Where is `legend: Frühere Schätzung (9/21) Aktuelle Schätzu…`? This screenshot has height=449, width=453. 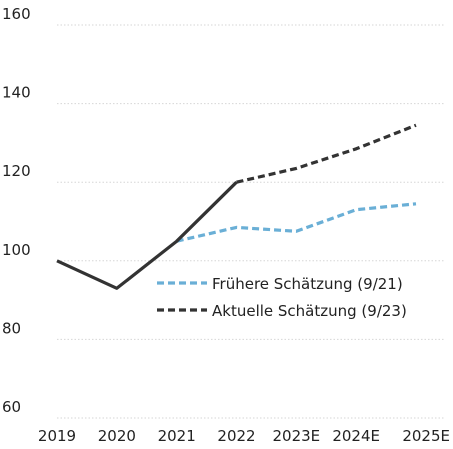
legend: Frühere Schätzung (9/21) Aktuelle Schätzu… is located at coordinates (282, 297).